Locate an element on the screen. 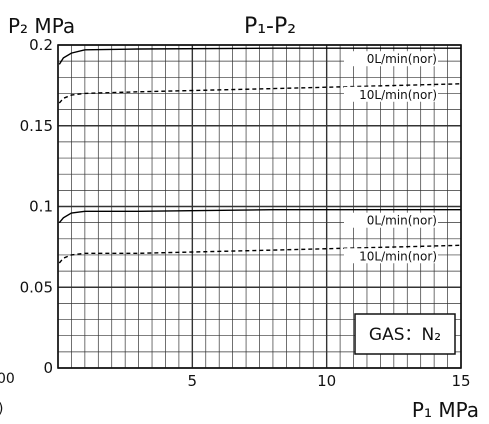 The width and height of the screenshot is (489, 424). y-axis-title: P₂ MPa is located at coordinates (41, 26).